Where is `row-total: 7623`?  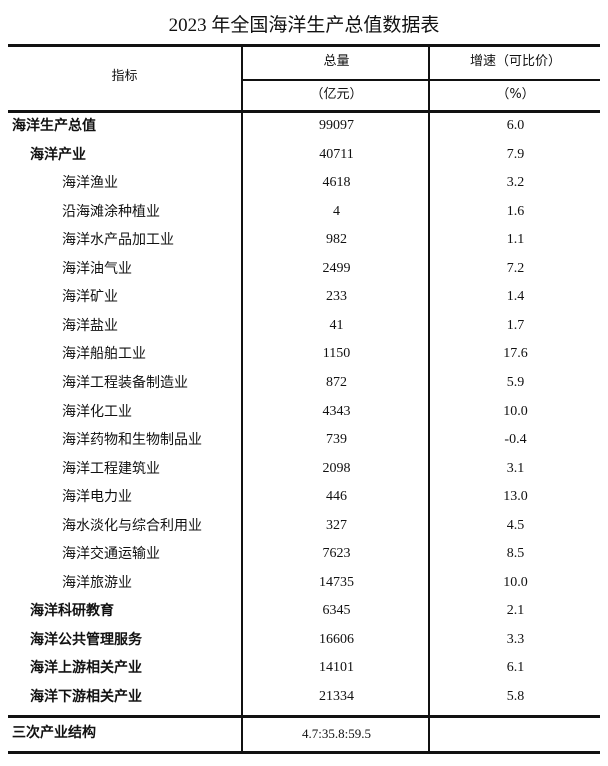
row-total: 7623 is located at coordinates (336, 554).